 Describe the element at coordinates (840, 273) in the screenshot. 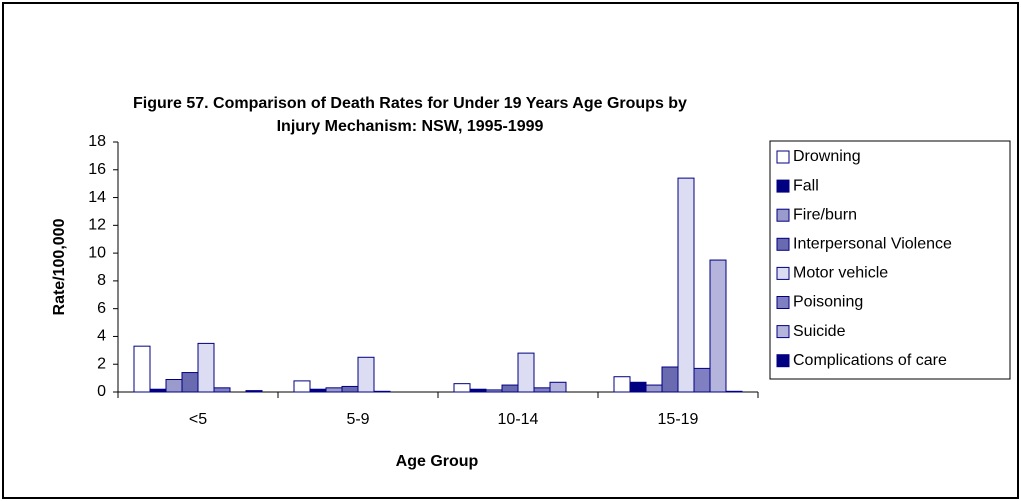

I see `legend-label: Motor vehicle` at that location.